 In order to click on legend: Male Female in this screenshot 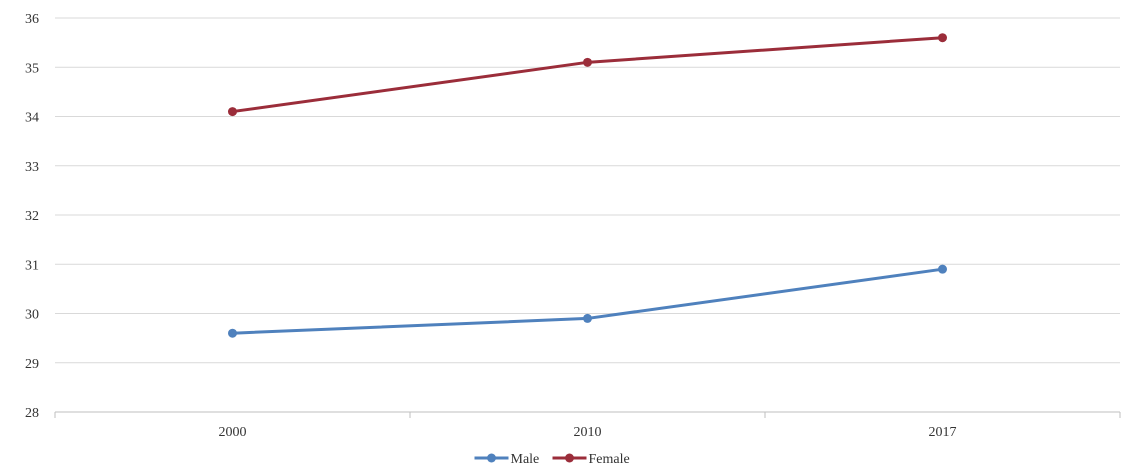, I will do `click(552, 459)`.